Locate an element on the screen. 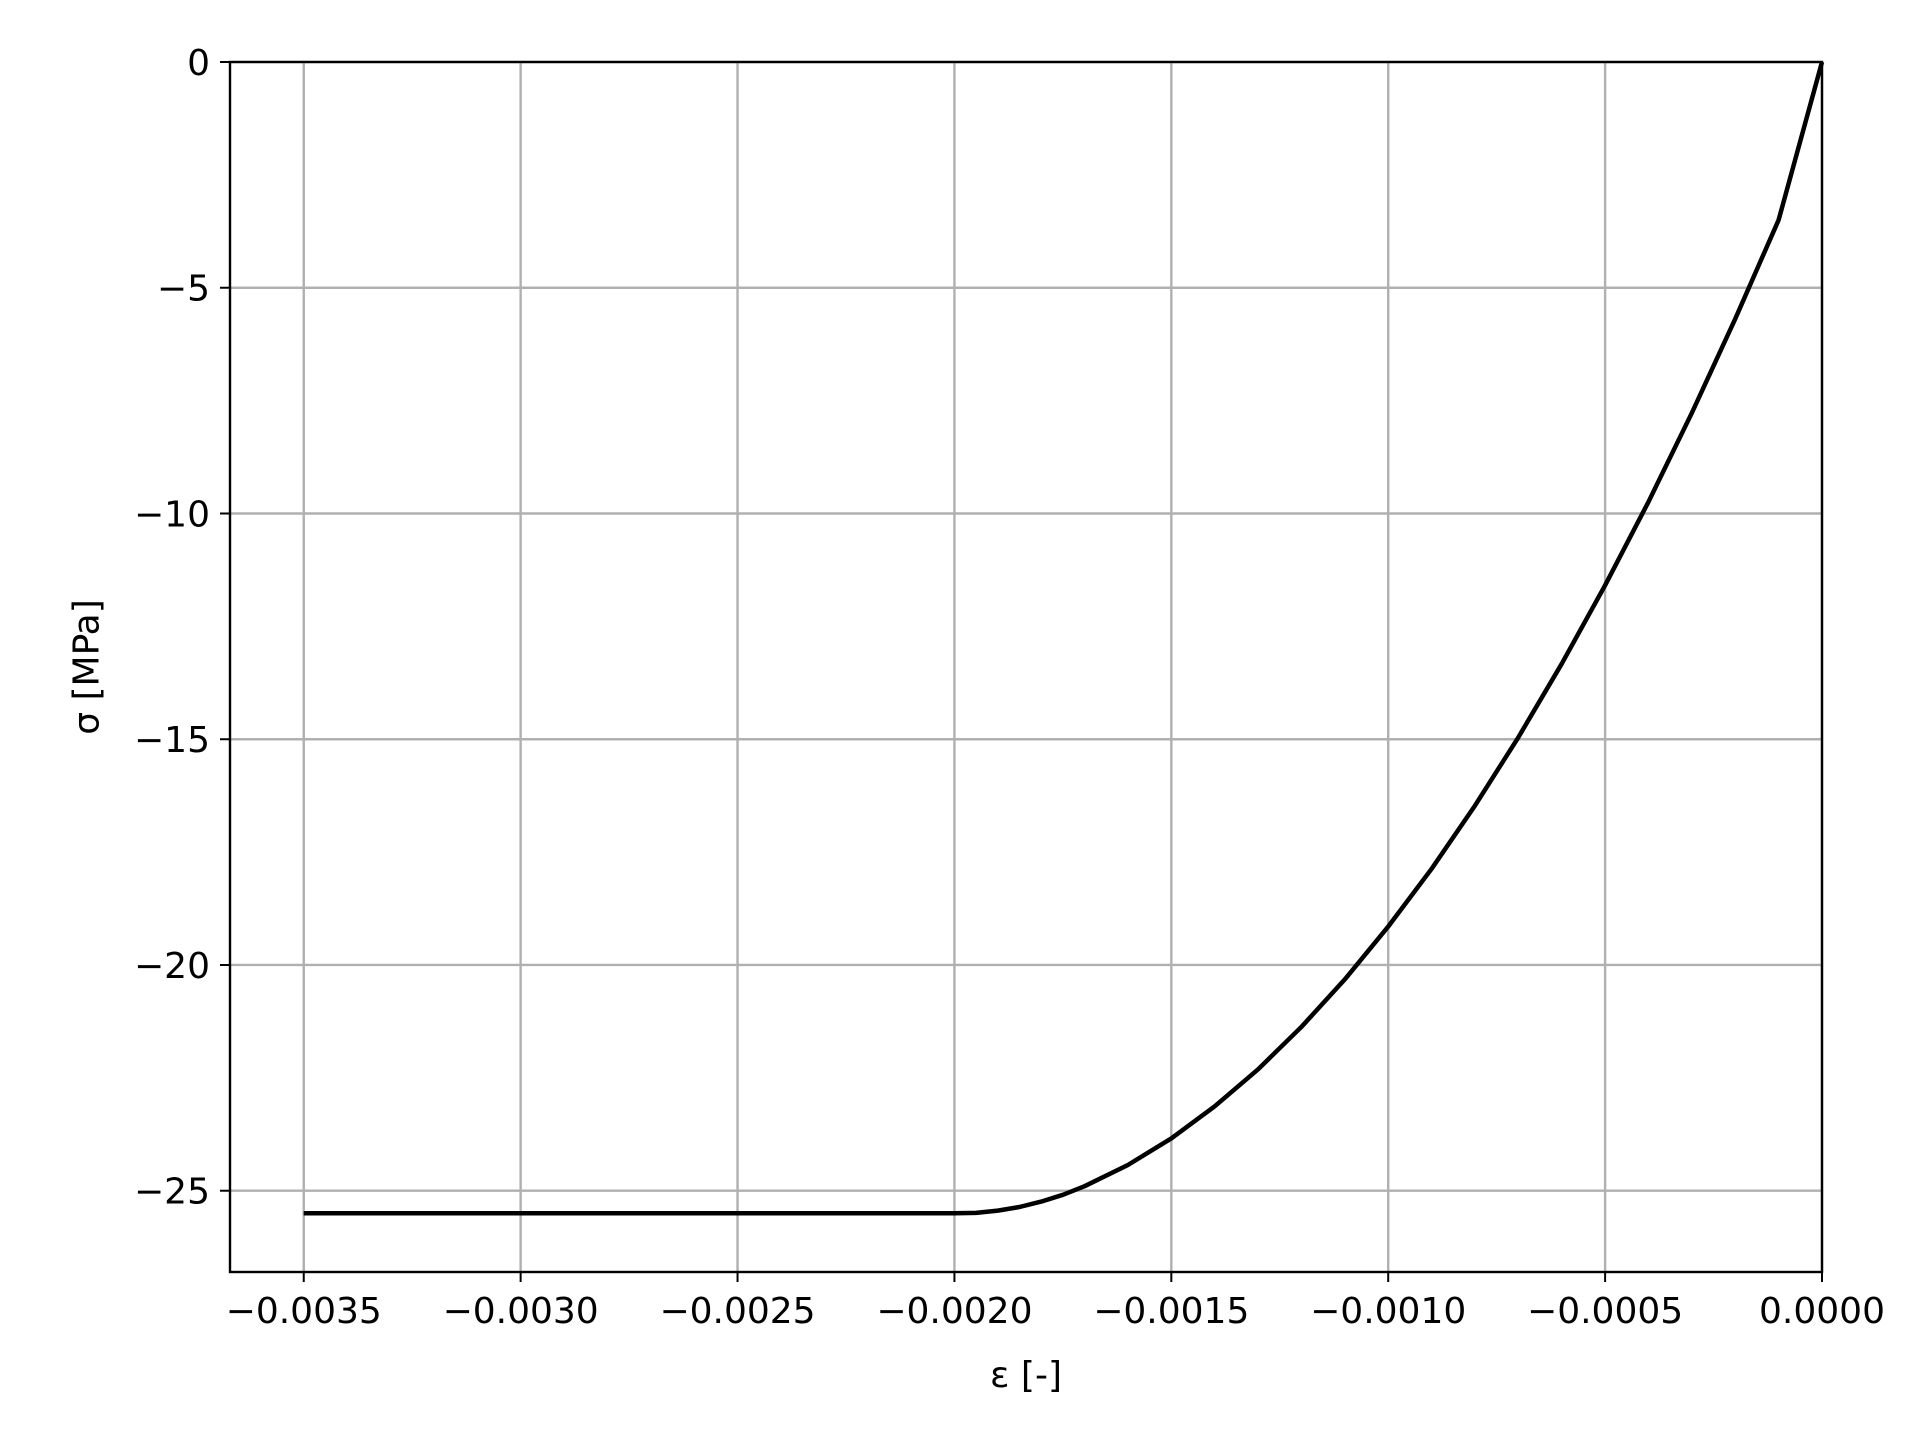 The height and width of the screenshot is (1440, 1920). x-tick-label: −0.0005 is located at coordinates (1605, 1311).